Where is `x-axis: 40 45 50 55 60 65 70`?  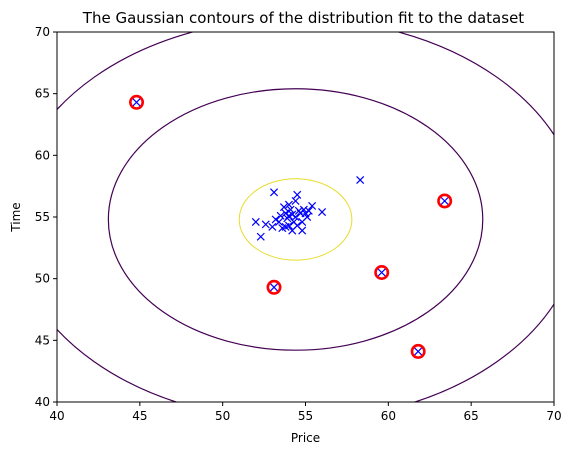
x-axis: 40 45 50 55 60 65 70 is located at coordinates (305, 412).